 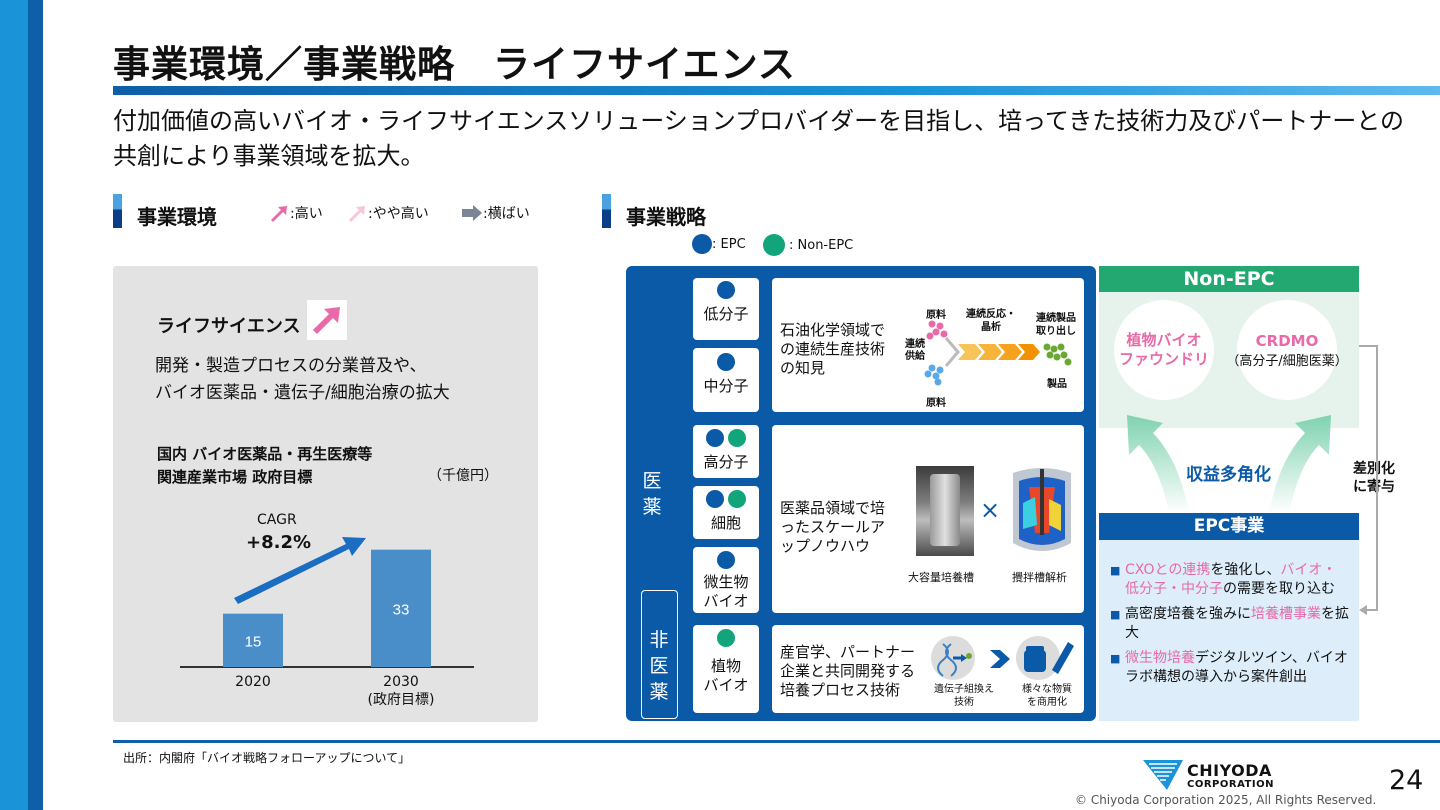 What do you see at coordinates (306, 214) in the screenshot?
I see `legend-high-label: :高い` at bounding box center [306, 214].